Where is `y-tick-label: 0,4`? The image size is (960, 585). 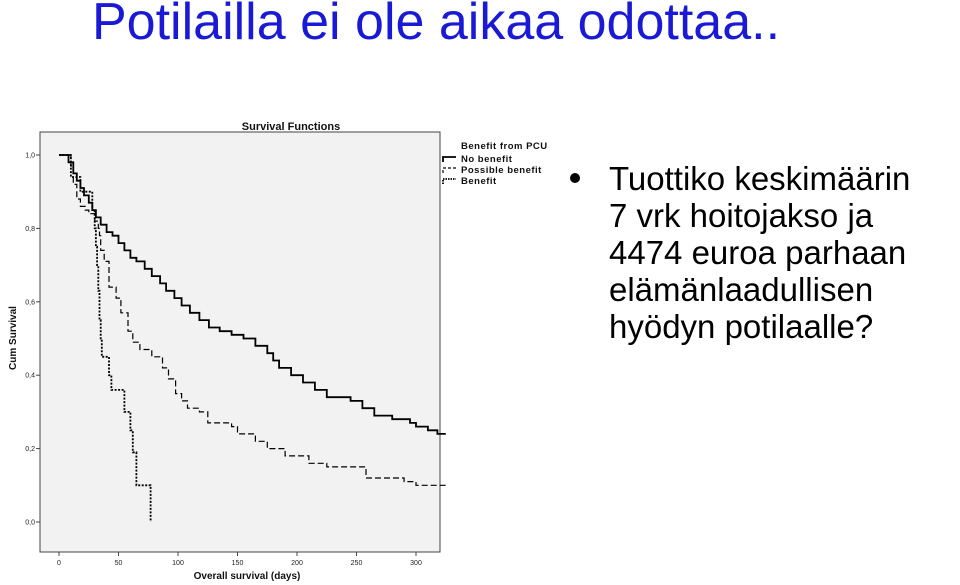
y-tick-label: 0,4 is located at coordinates (30, 376).